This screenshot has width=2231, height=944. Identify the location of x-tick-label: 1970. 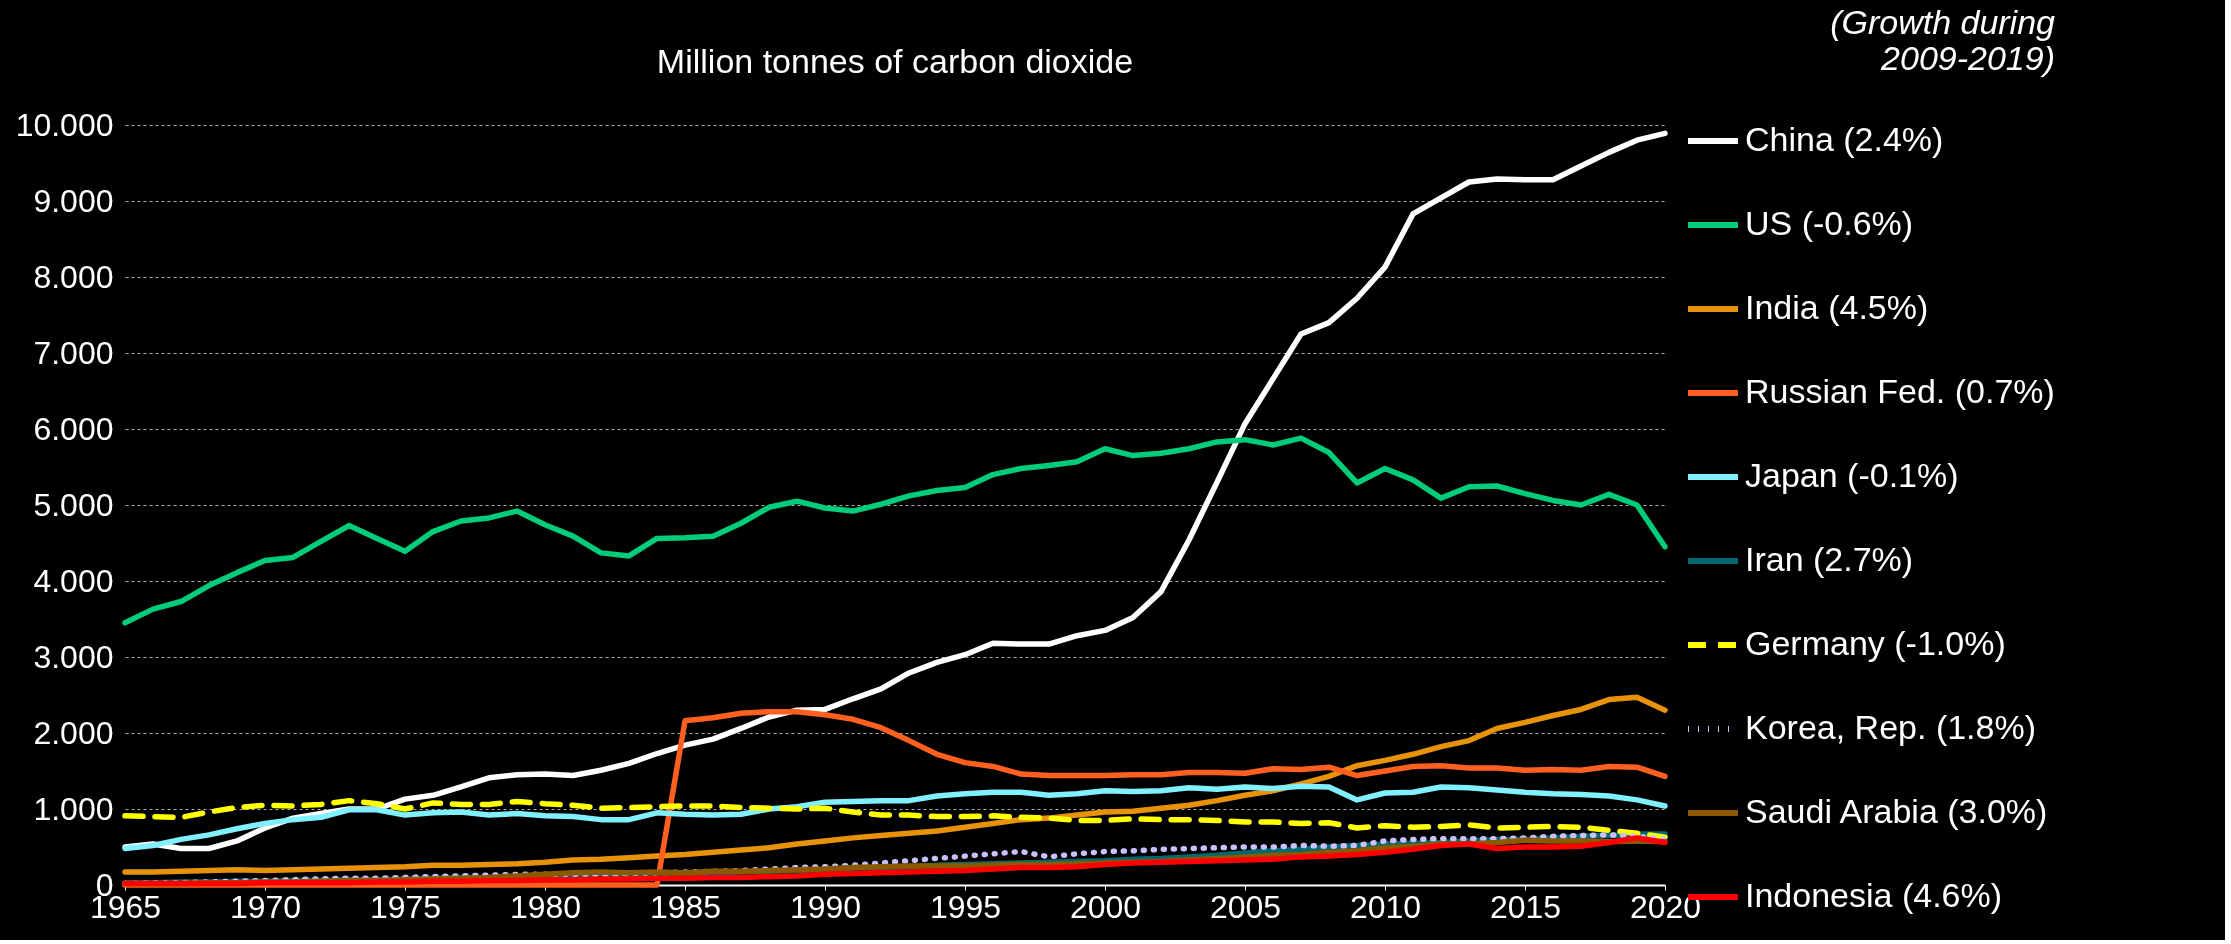
(265, 906).